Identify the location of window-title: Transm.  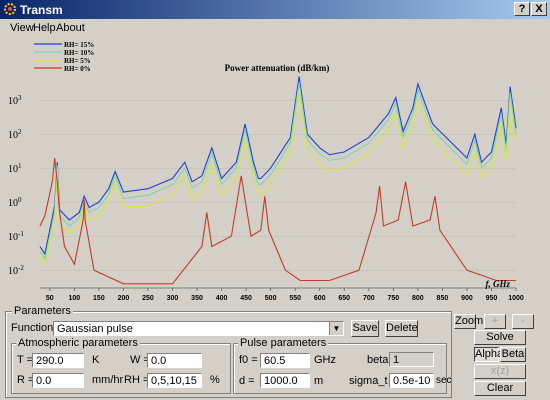
(41, 10).